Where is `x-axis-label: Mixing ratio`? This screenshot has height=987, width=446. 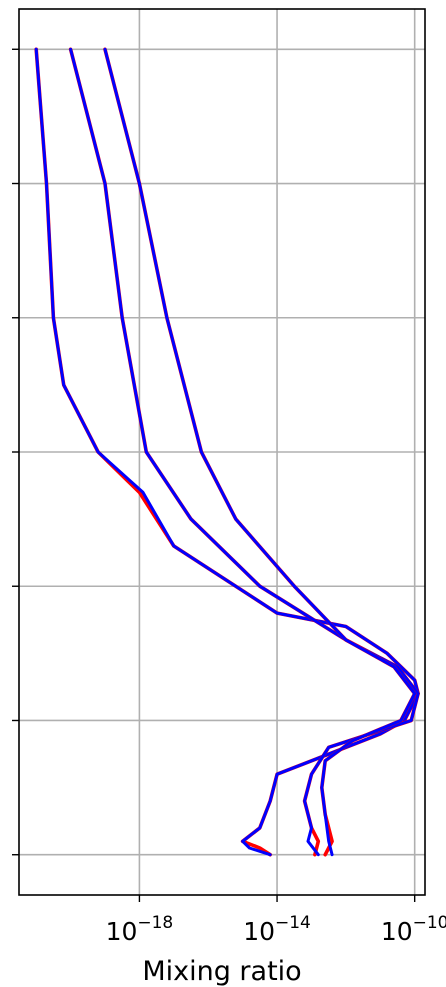 x-axis-label: Mixing ratio is located at coordinates (221, 971).